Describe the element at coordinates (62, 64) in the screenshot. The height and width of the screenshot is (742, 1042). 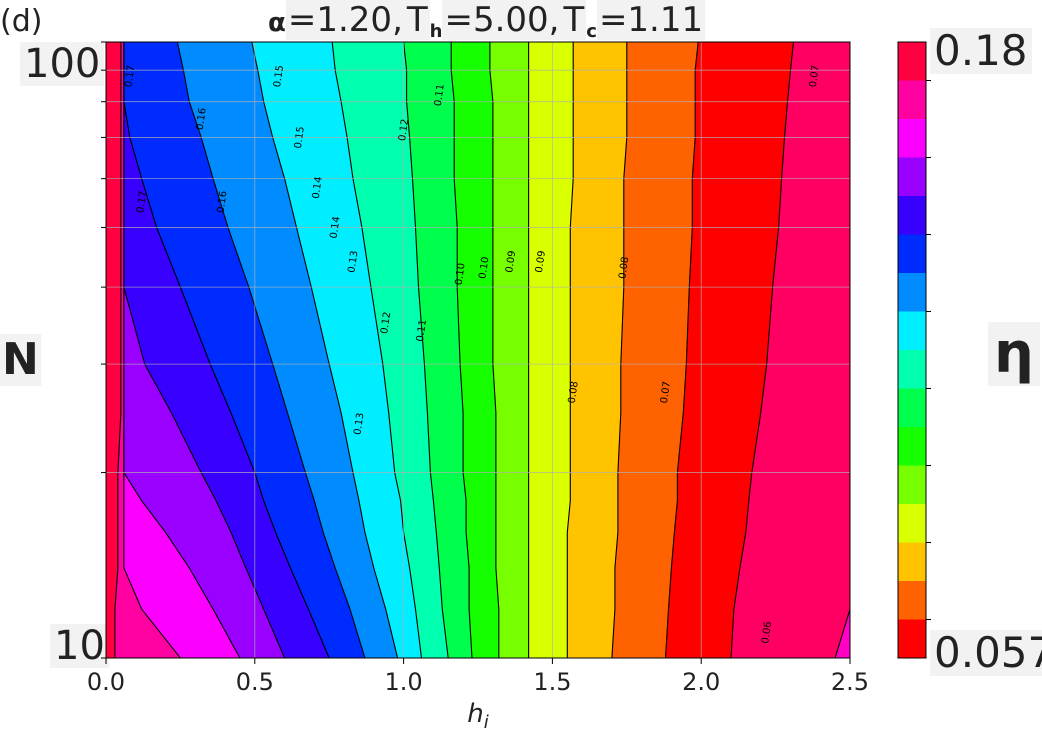
I see `y-tick-label-top: 100` at that location.